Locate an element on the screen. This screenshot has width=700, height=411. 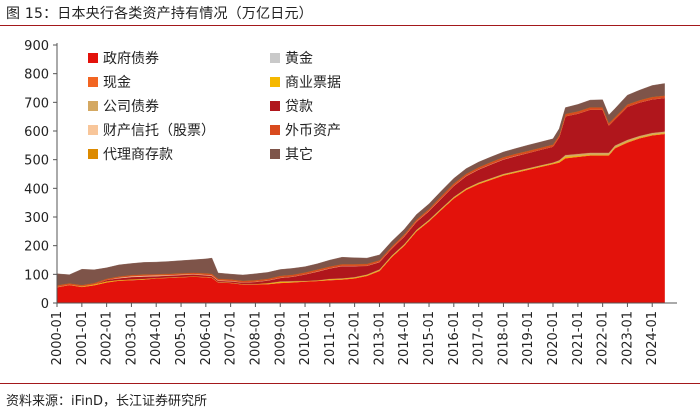
x-tick-label: 2018-01 is located at coordinates (503, 338).